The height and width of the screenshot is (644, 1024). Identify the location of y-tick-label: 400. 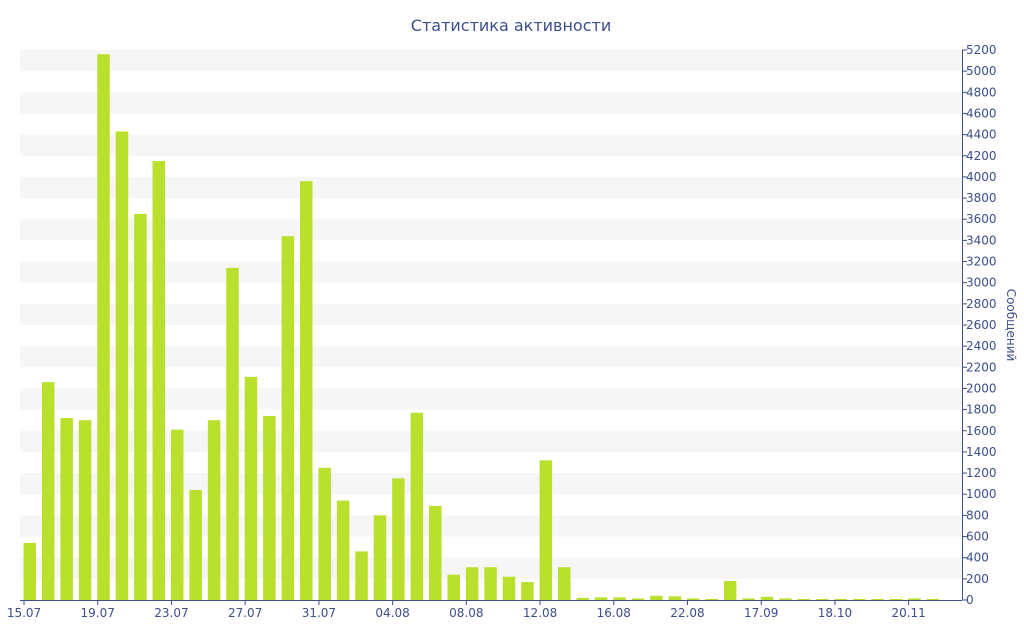
(977, 558).